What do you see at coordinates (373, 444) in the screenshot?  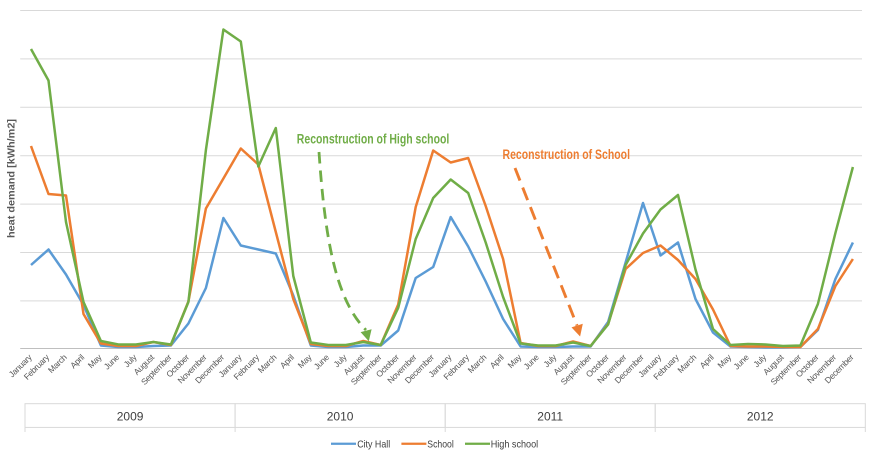 I see `svg-text: City Hall` at bounding box center [373, 444].